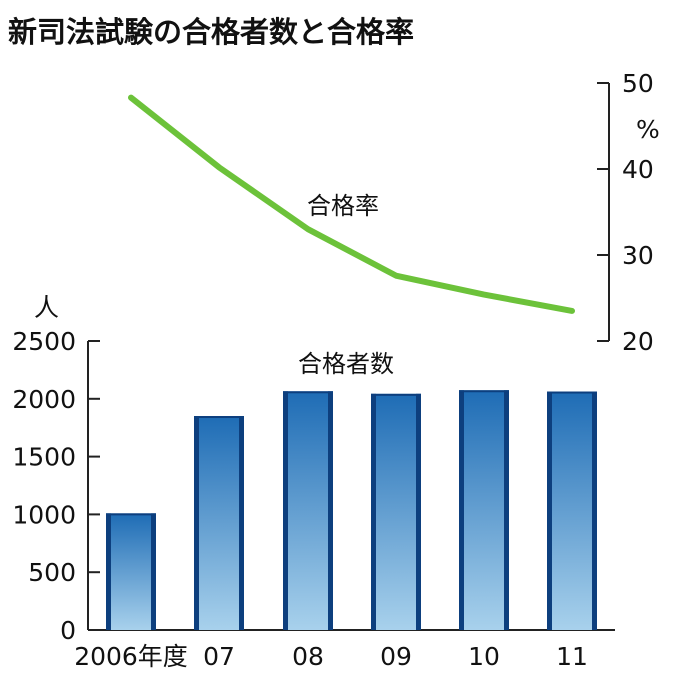 The height and width of the screenshot is (680, 680). Describe the element at coordinates (44, 514) in the screenshot. I see `count-tick-label: 1000` at that location.